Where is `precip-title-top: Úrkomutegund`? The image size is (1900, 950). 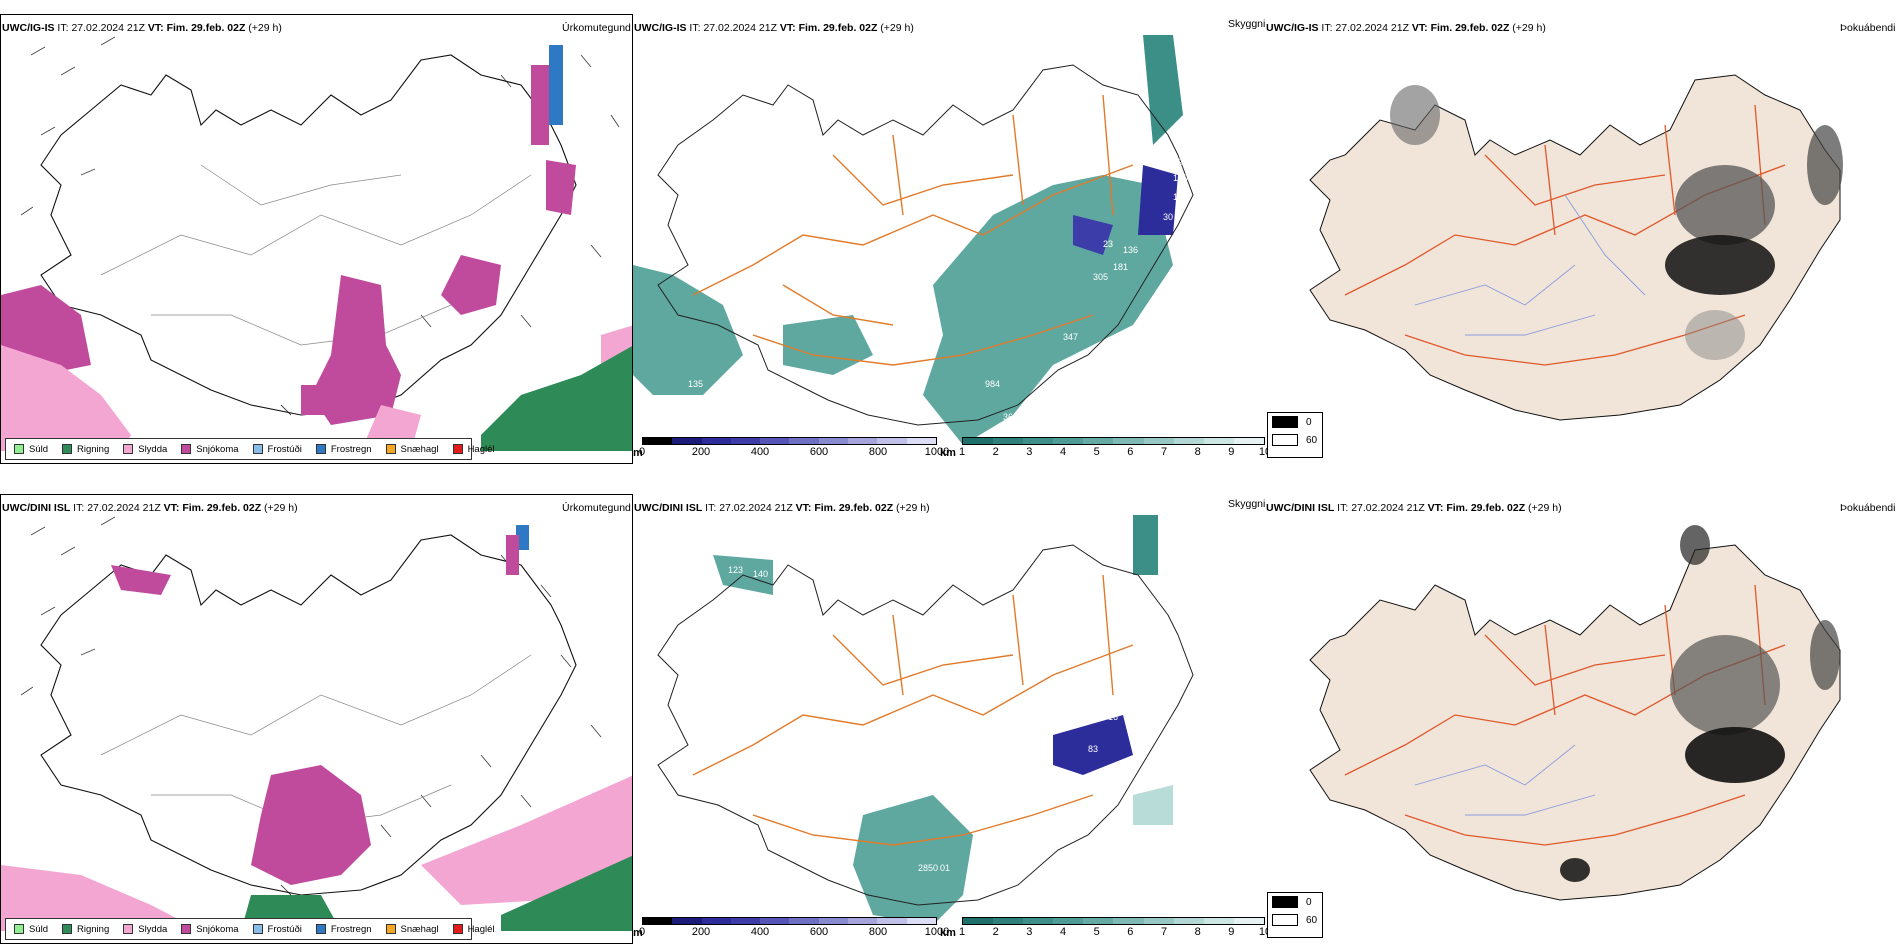
precip-title-top: Úrkomutegund is located at coordinates (596, 28).